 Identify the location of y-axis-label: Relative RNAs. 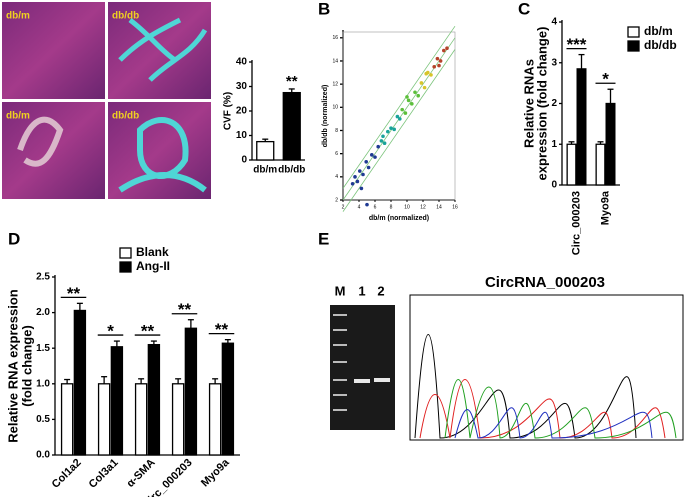
(528, 103).